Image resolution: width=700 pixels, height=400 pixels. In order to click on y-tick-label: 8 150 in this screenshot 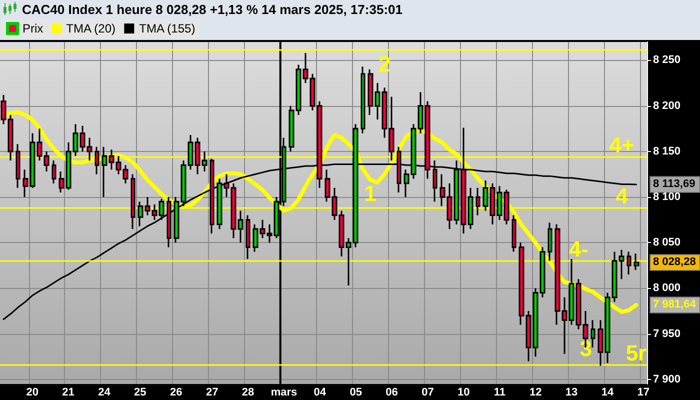, I will do `click(667, 151)`.